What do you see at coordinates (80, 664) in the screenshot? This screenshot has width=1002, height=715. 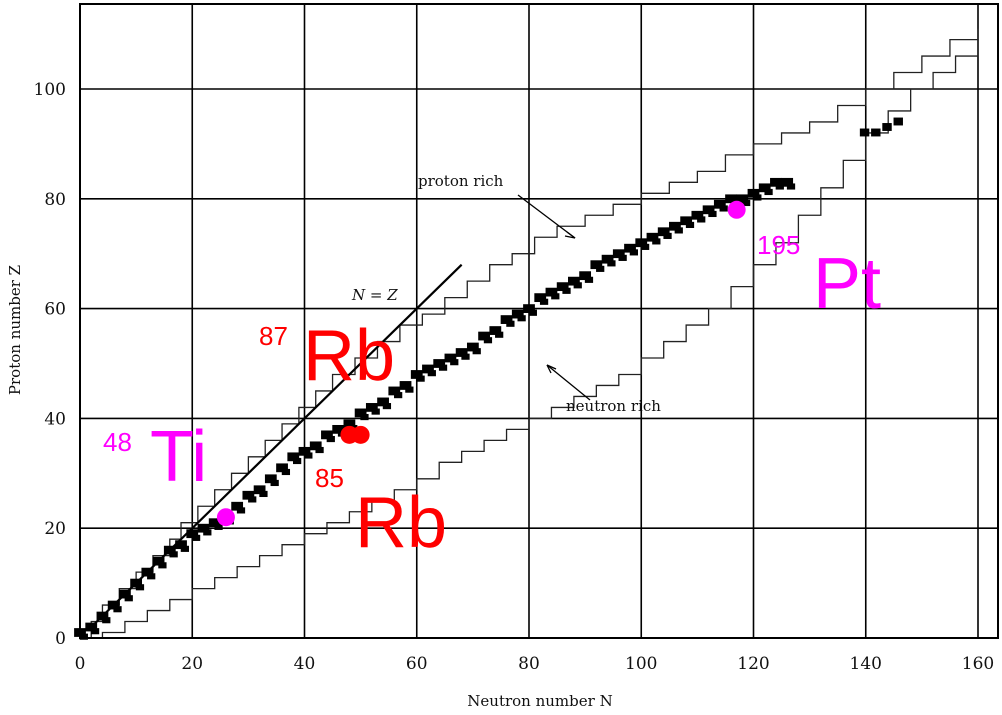 I see `x-tick-label: 0` at bounding box center [80, 664].